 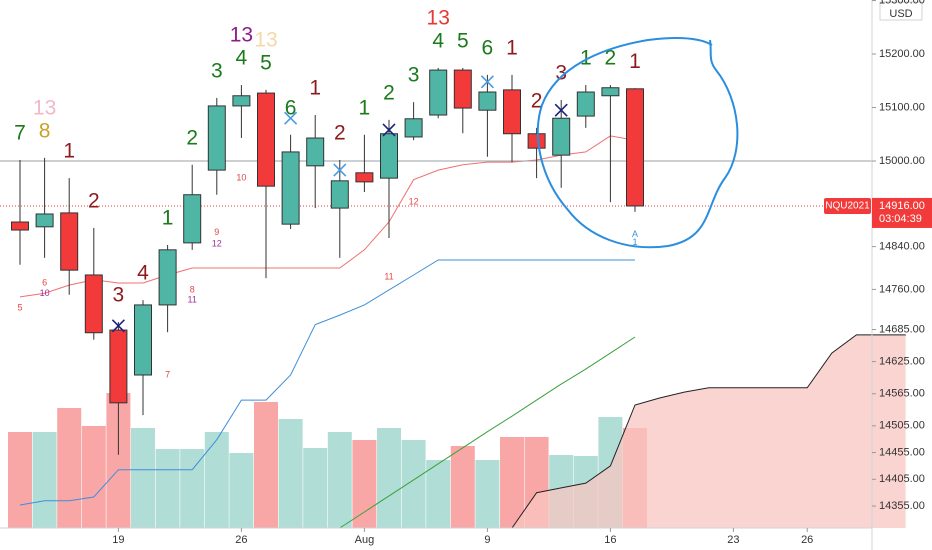 I want to click on y-tick-label: 14760.00, so click(x=902, y=289).